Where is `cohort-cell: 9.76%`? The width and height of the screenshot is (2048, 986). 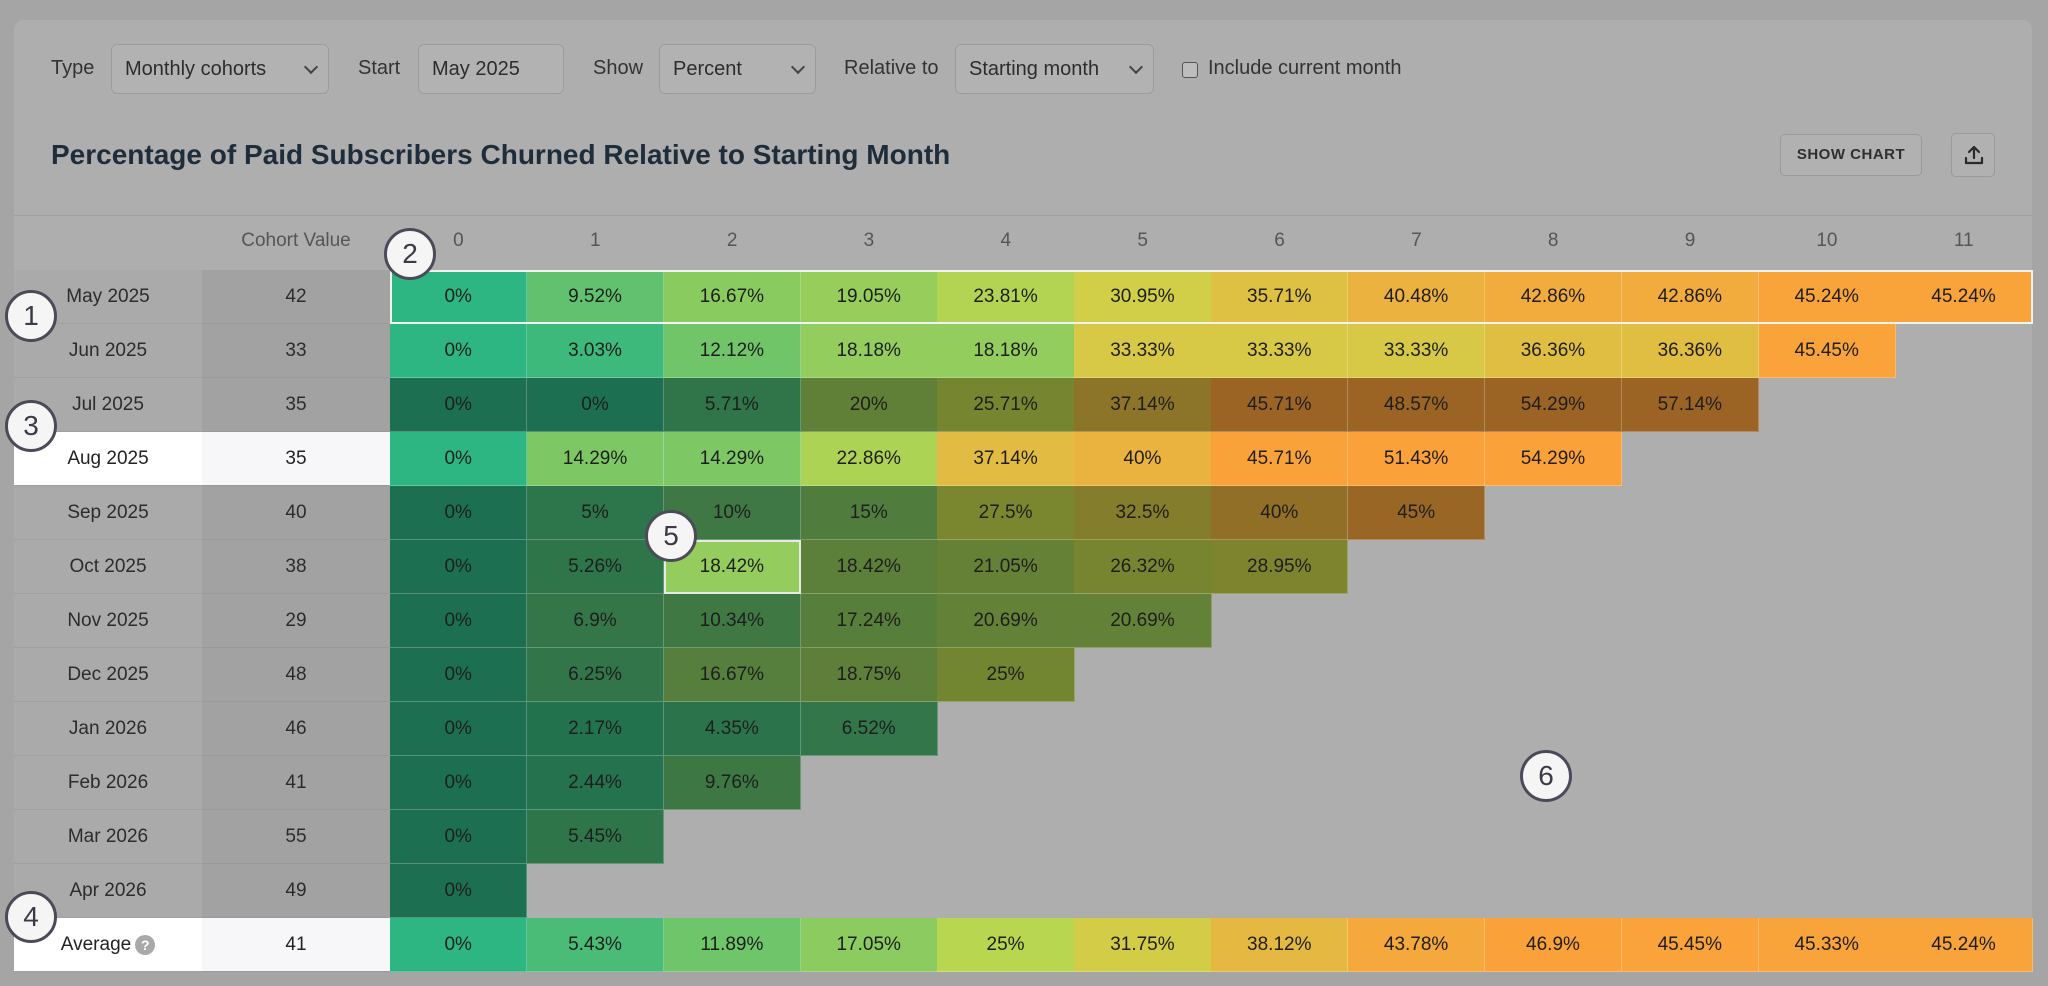
cohort-cell: 9.76% is located at coordinates (732, 783).